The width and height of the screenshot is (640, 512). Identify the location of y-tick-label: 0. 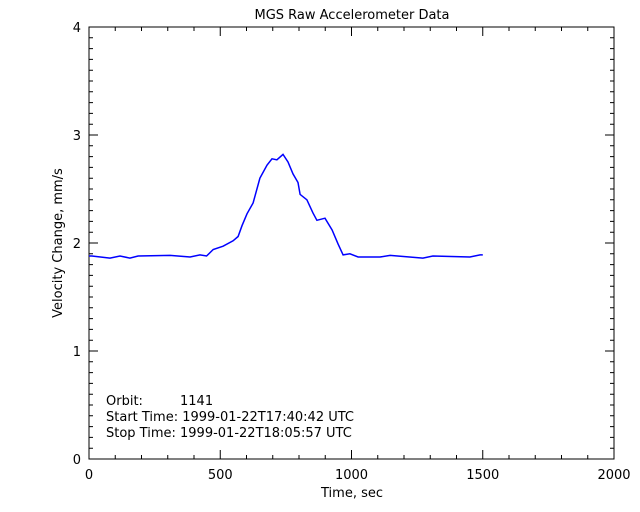
(77, 460).